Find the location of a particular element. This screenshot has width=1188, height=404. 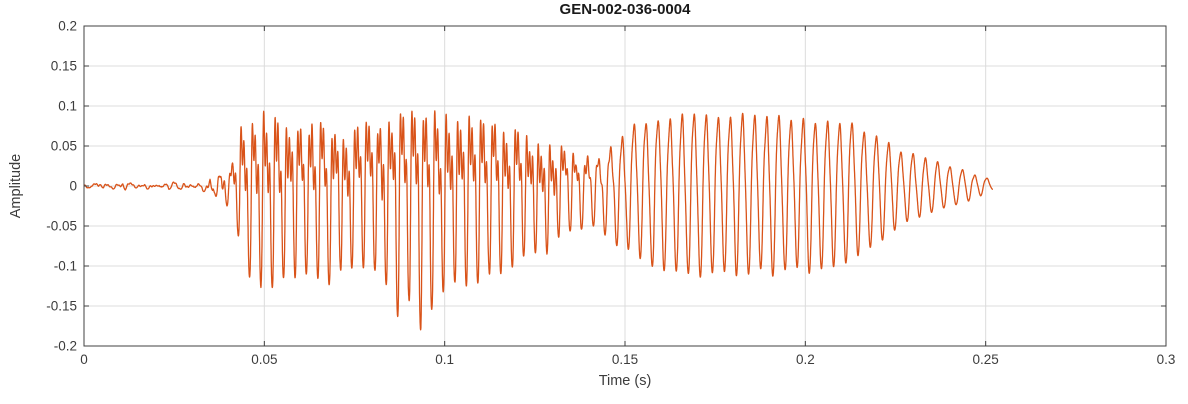

y-tick-label: -0.1 is located at coordinates (65, 266).